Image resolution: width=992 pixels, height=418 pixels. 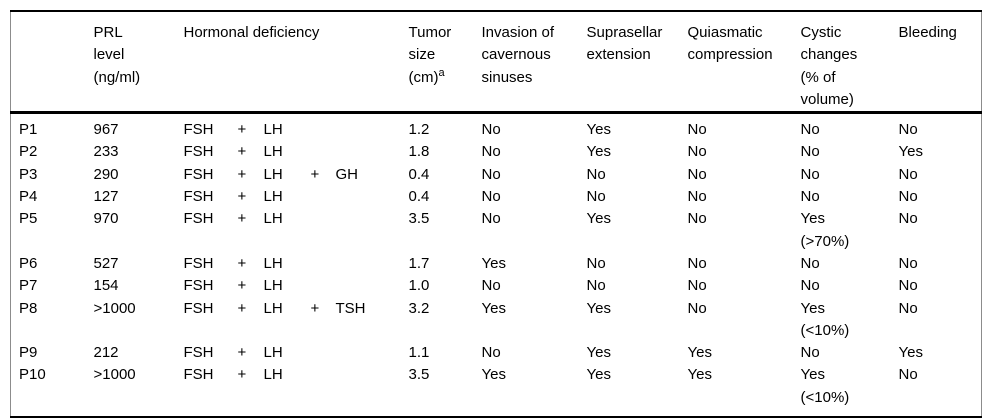 What do you see at coordinates (419, 130) in the screenshot?
I see `tumor-size-cell: 1.2` at bounding box center [419, 130].